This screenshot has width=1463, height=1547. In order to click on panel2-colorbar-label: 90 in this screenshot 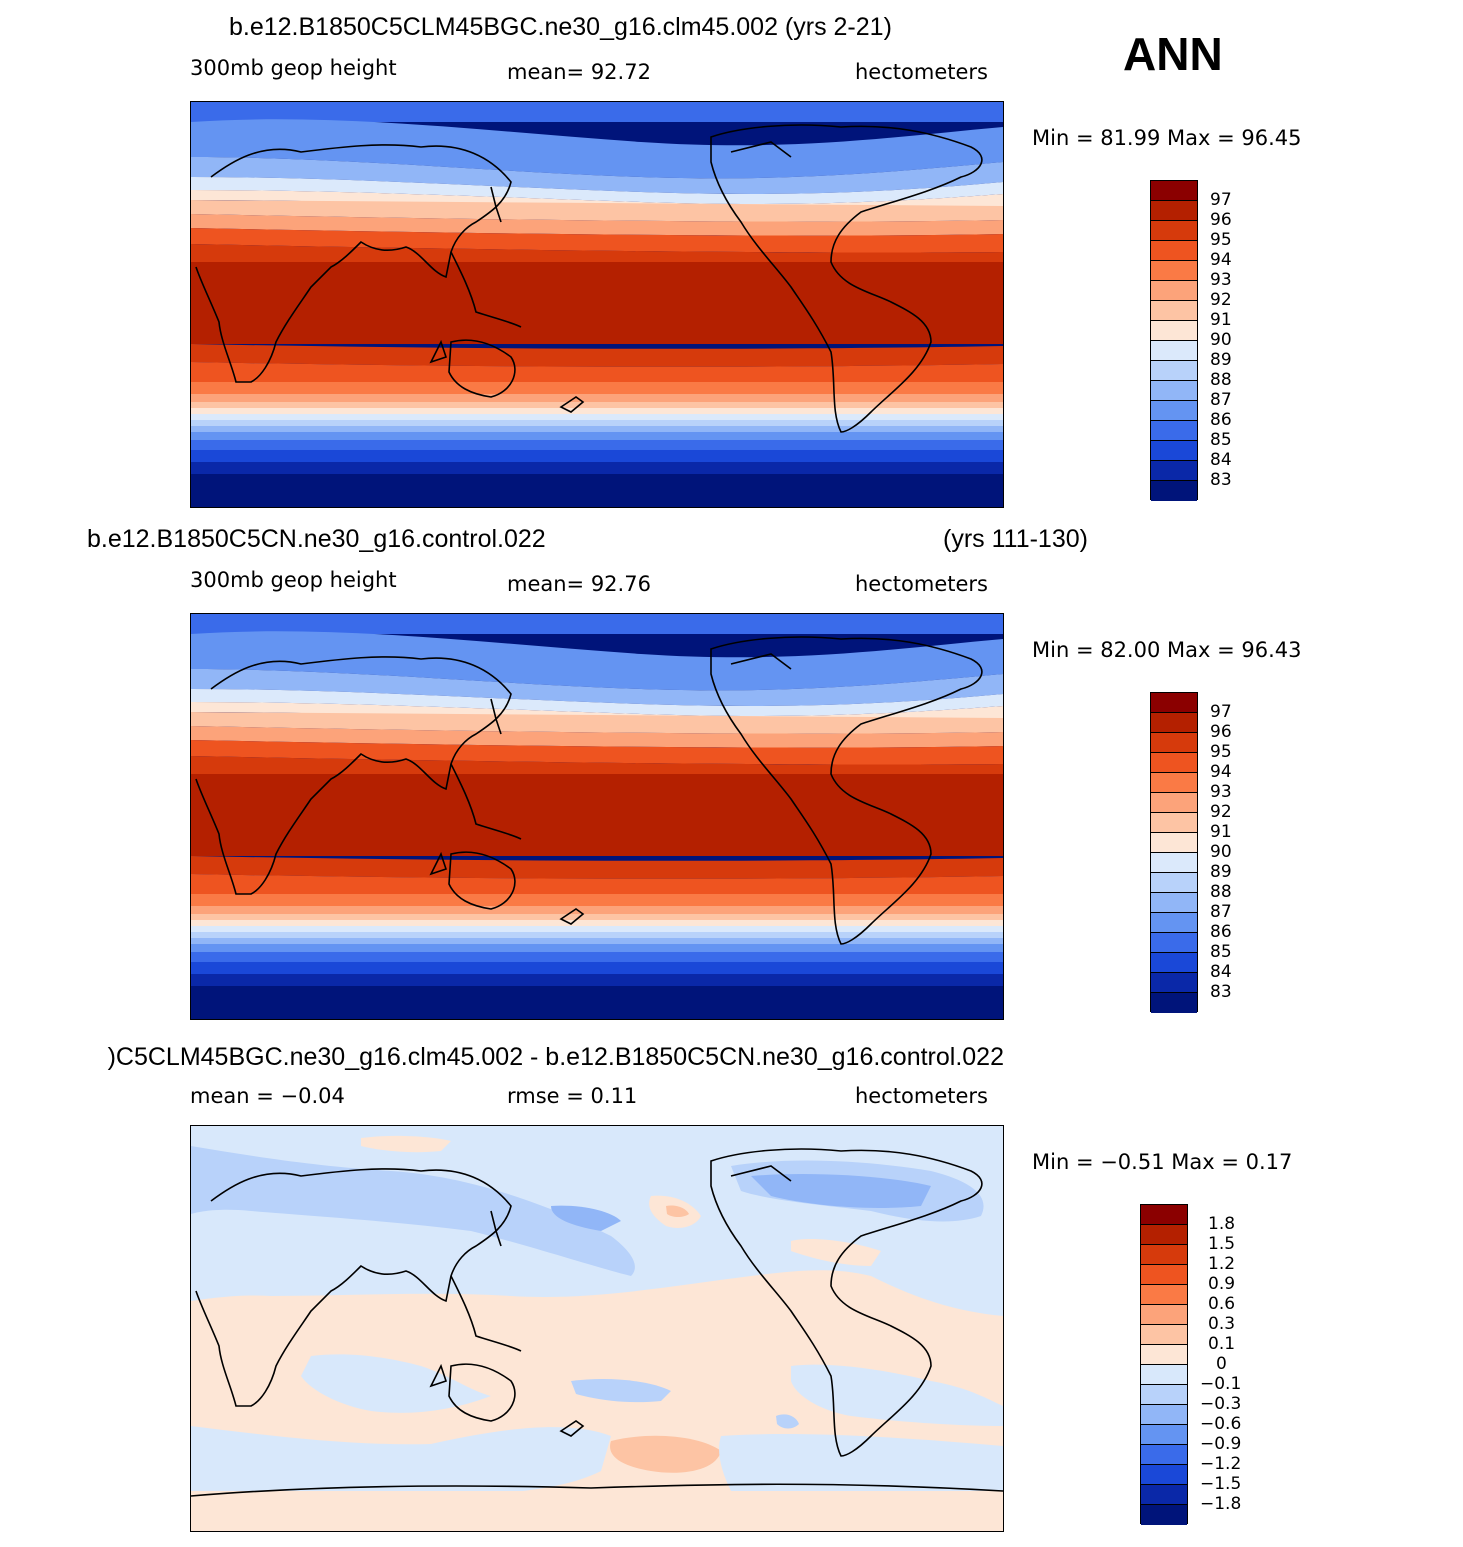, I will do `click(1221, 852)`.